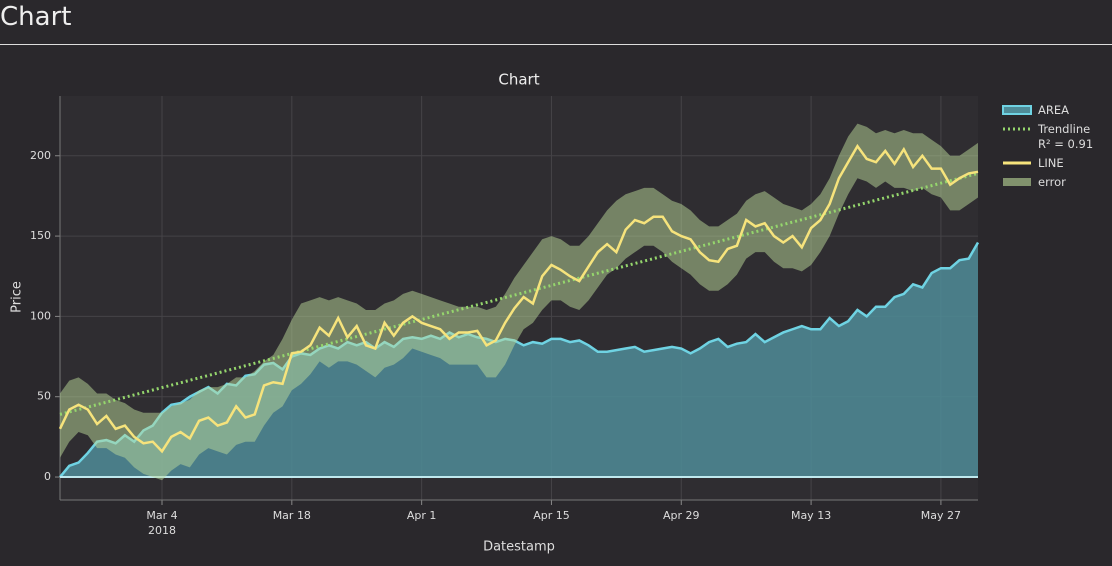 This screenshot has width=1112, height=566. What do you see at coordinates (681, 515) in the screenshot?
I see `x-tick-label: Apr 29` at bounding box center [681, 515].